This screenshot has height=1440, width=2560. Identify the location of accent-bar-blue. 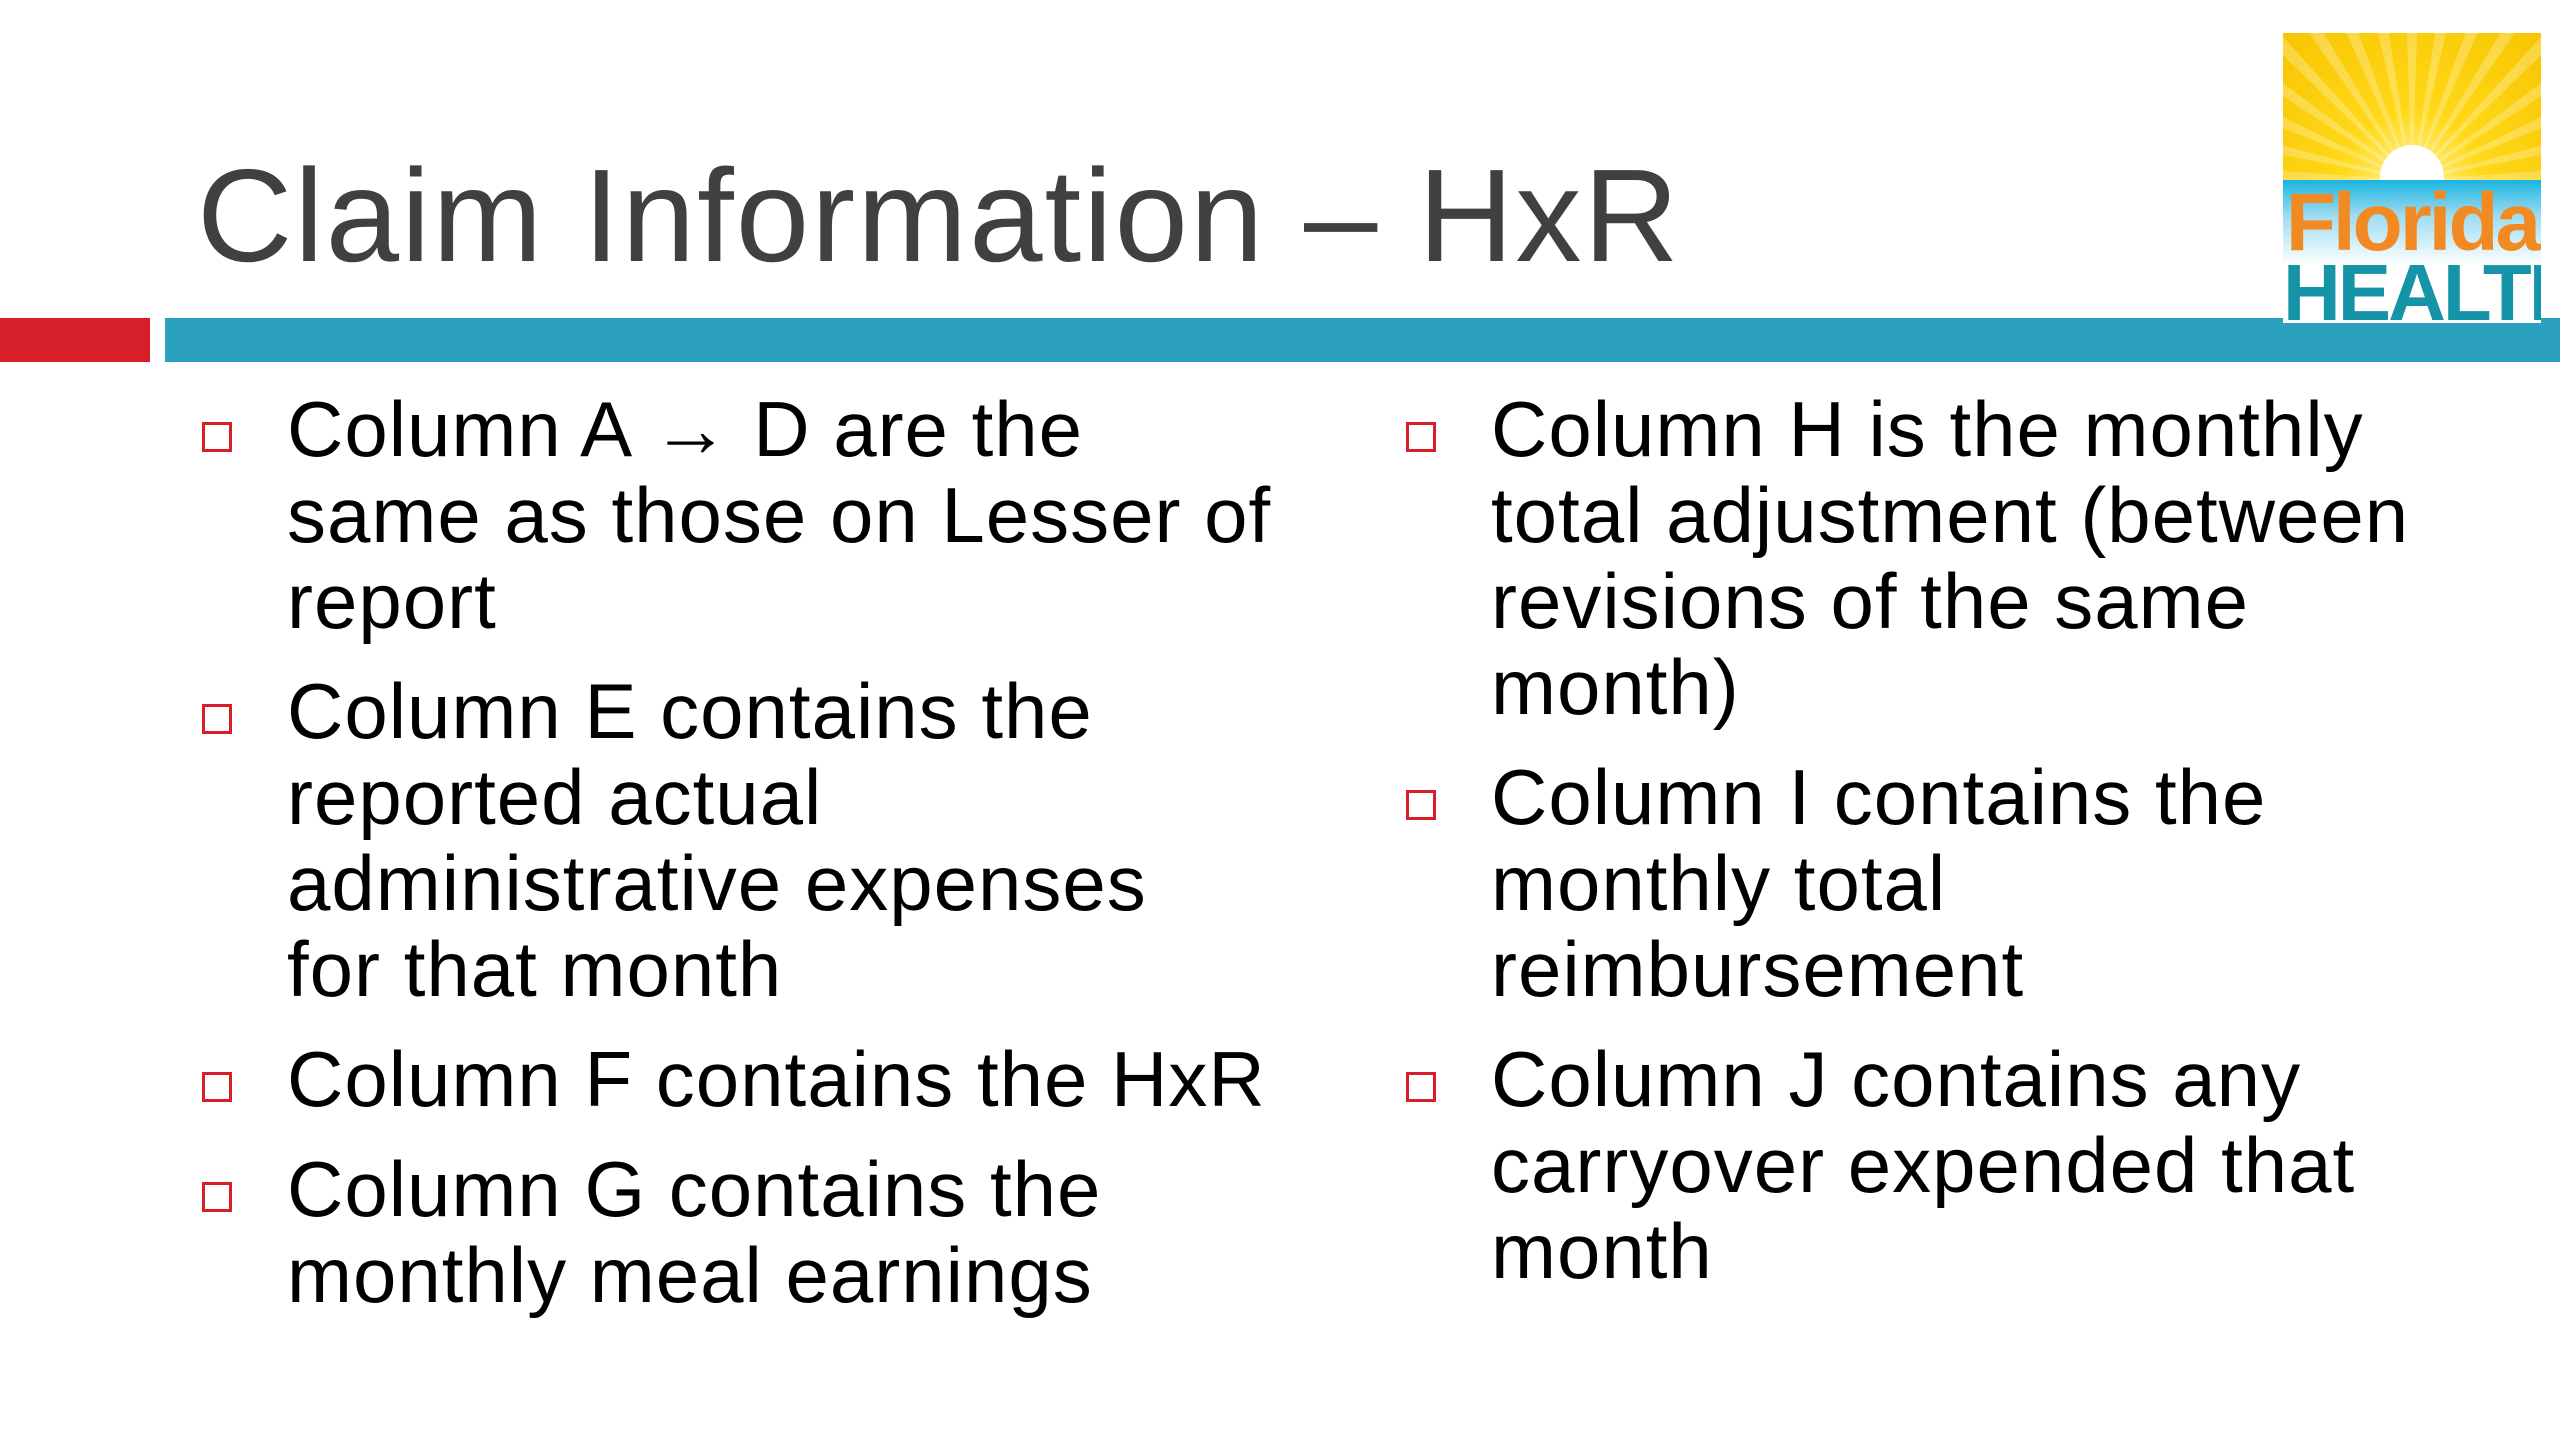
(1362, 340).